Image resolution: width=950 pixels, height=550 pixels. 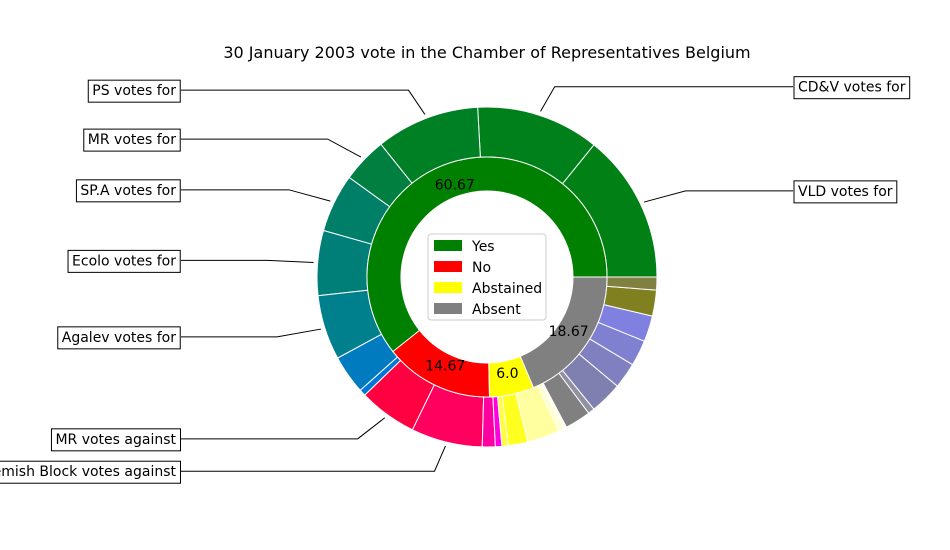 I want to click on annotation-label: CD&V votes for, so click(x=852, y=88).